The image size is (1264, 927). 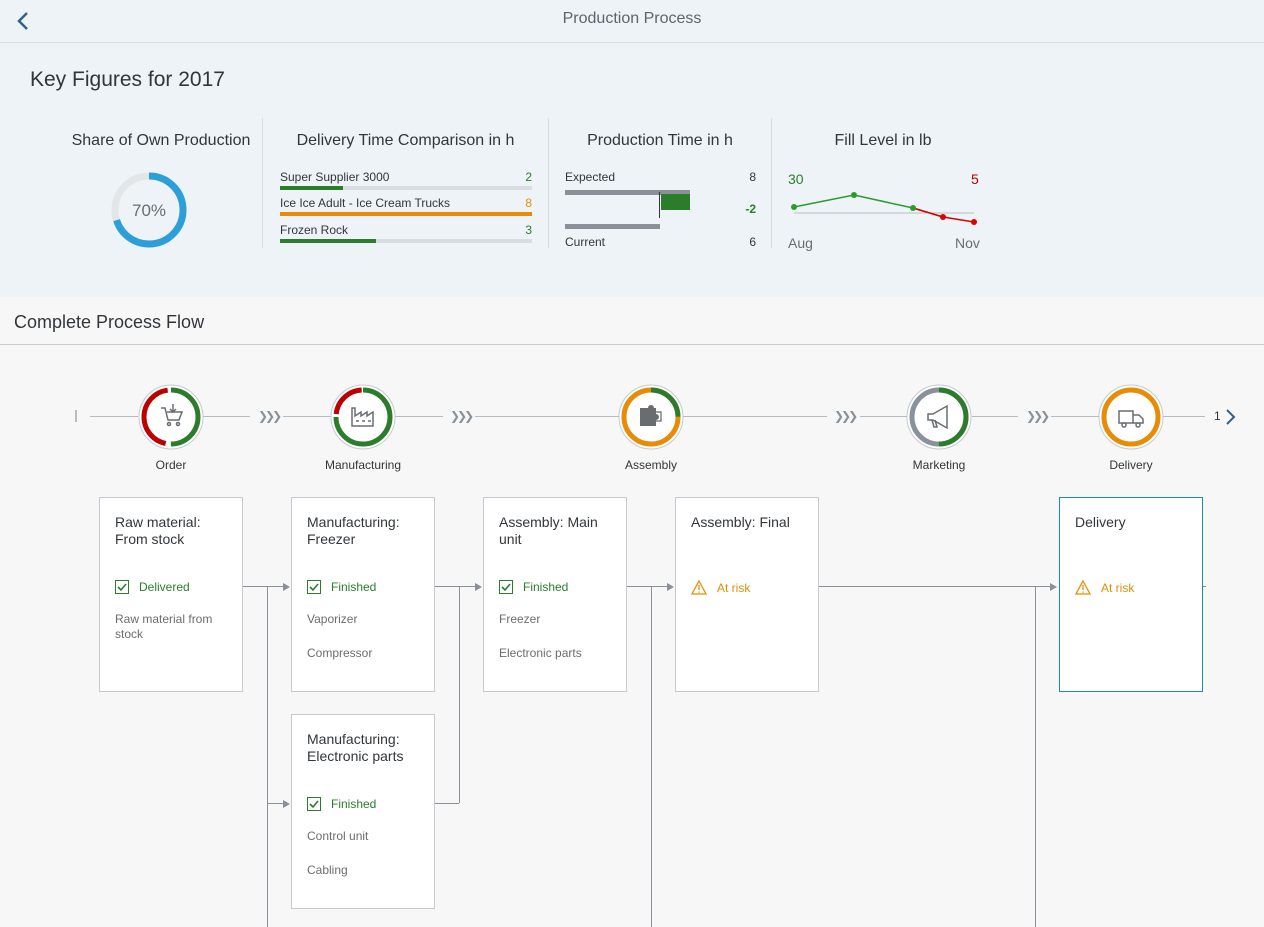 I want to click on fill-sparkline, so click(x=884, y=208).